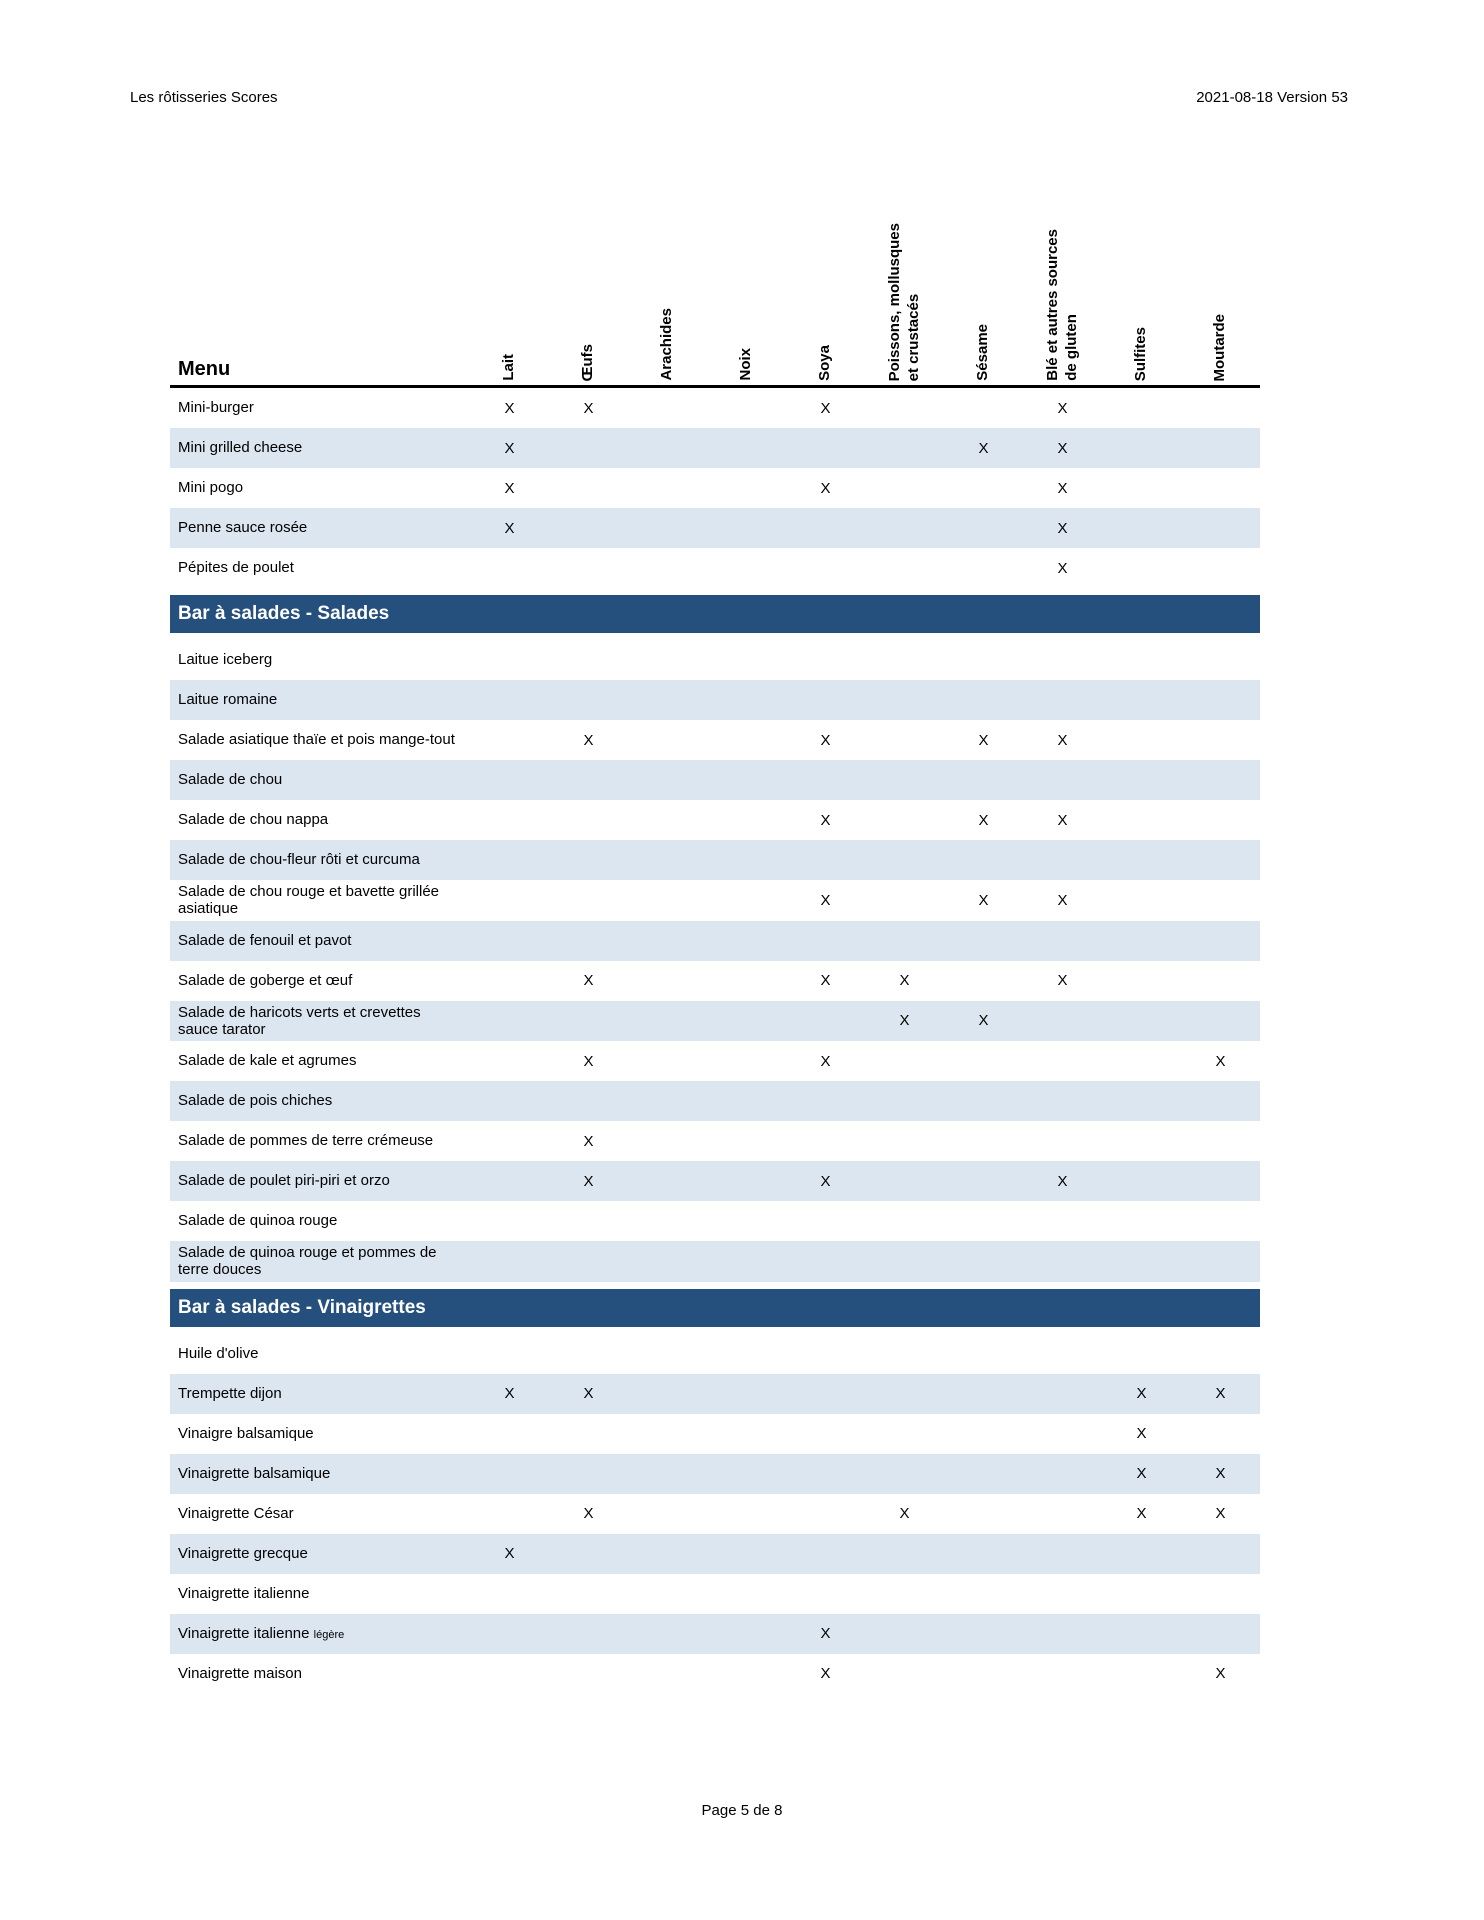 The image size is (1484, 1920). What do you see at coordinates (255, 1101) in the screenshot?
I see `menu-item-label: Salade de pois chiches` at bounding box center [255, 1101].